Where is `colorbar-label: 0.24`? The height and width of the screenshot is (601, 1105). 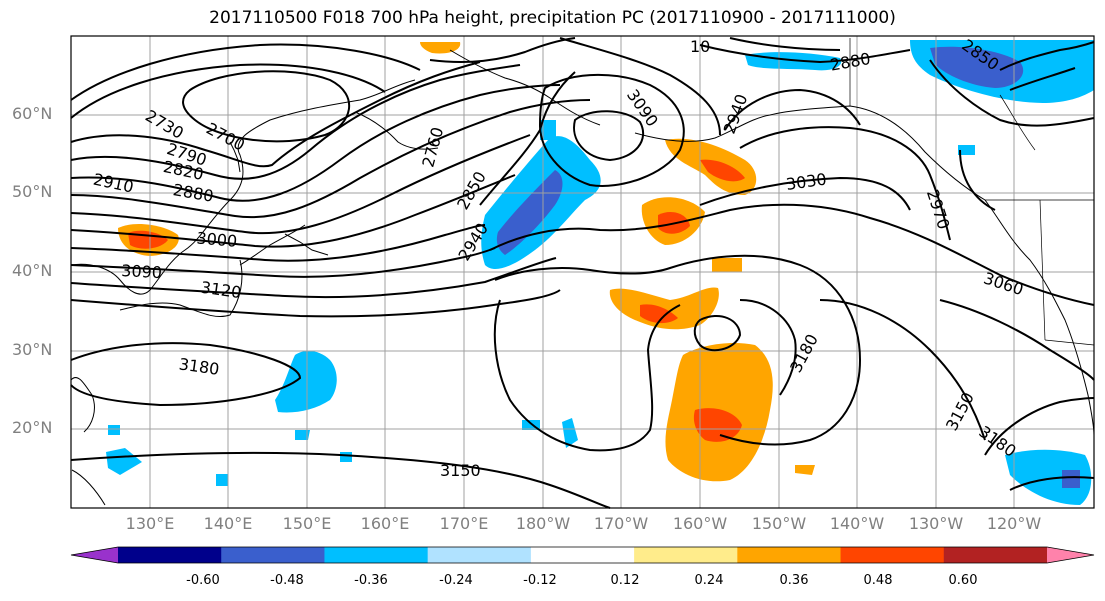
colorbar-label: 0.24 is located at coordinates (709, 580).